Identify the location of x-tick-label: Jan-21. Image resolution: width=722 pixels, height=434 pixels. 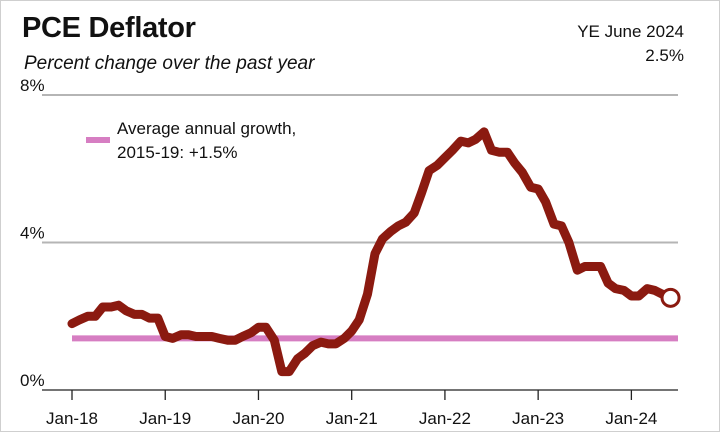
(352, 418).